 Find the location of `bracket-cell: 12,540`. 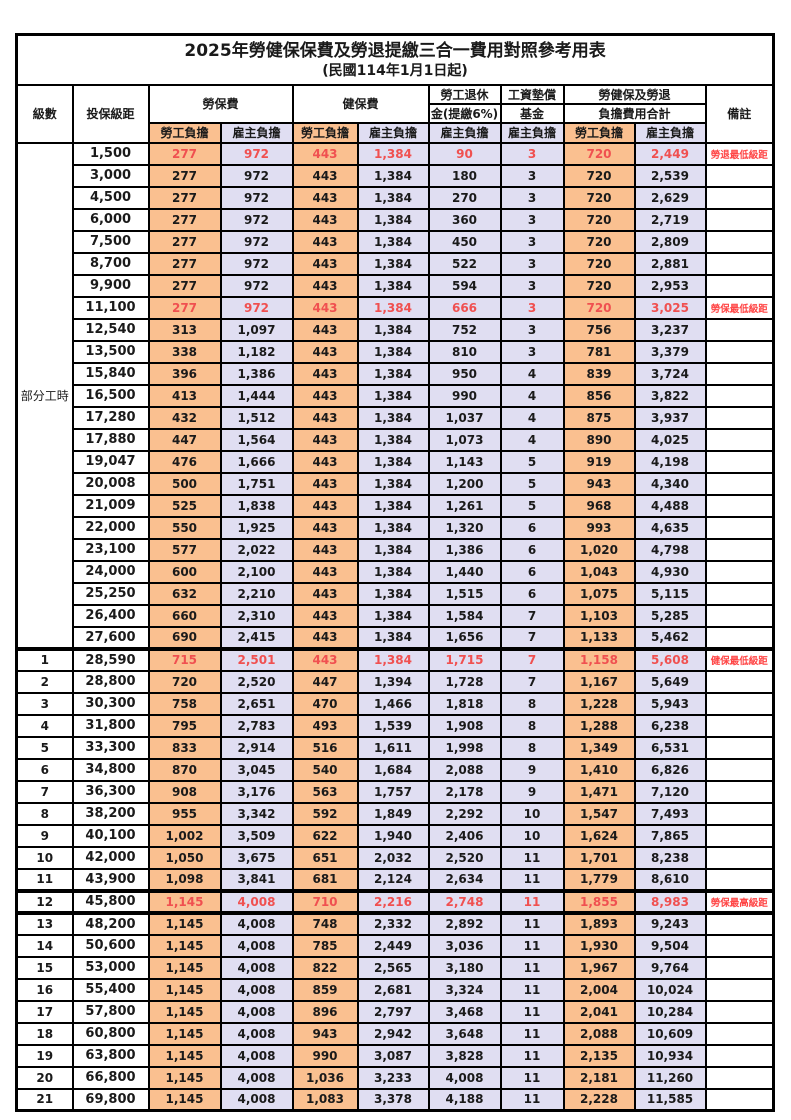

bracket-cell: 12,540 is located at coordinates (110, 329).